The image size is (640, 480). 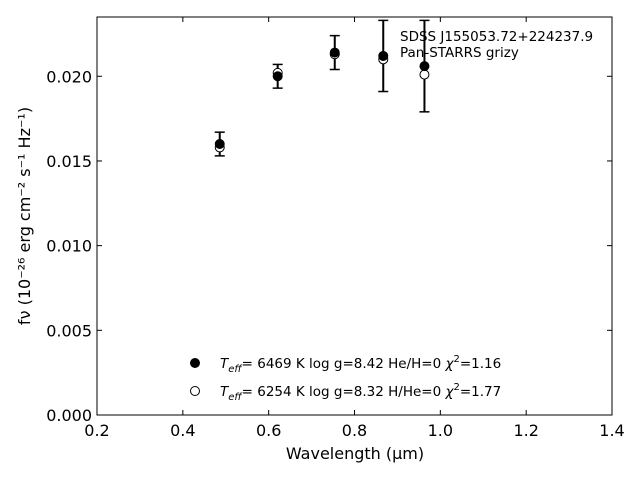 I want to click on y-axis-label: fν (10⁻²⁶ erg cm⁻² s⁻¹ Hz⁻¹), so click(x=24, y=216).